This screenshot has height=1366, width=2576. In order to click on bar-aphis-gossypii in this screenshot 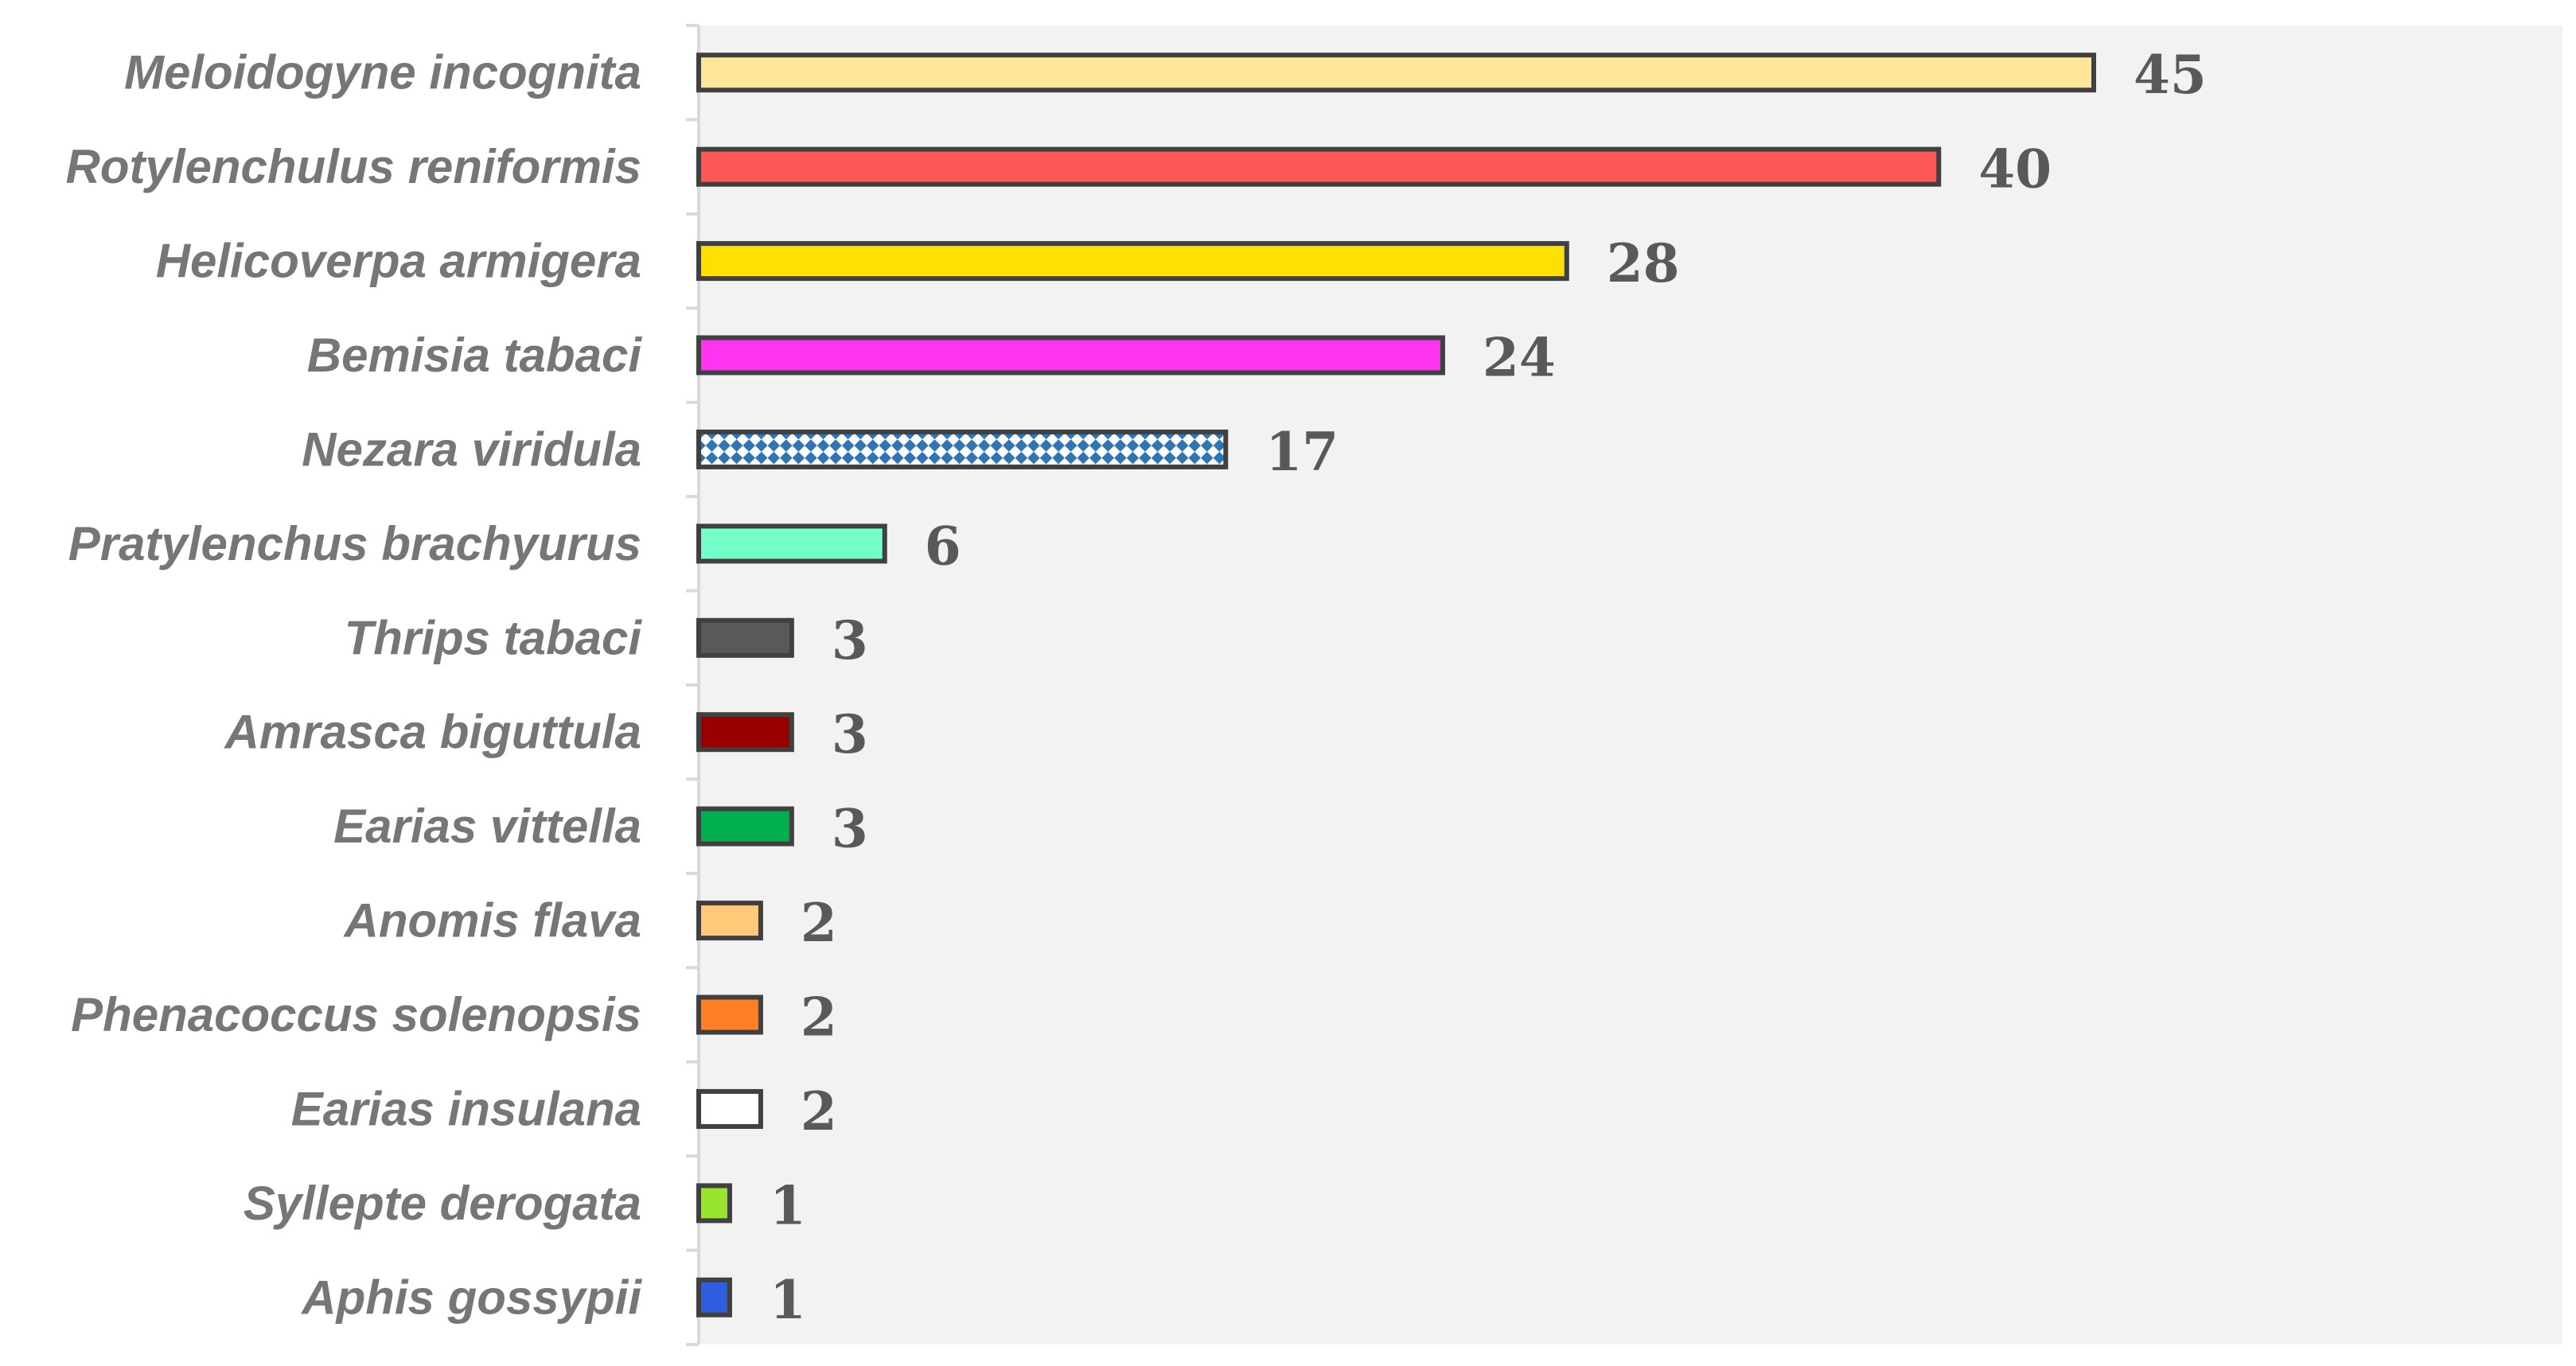, I will do `click(714, 1297)`.